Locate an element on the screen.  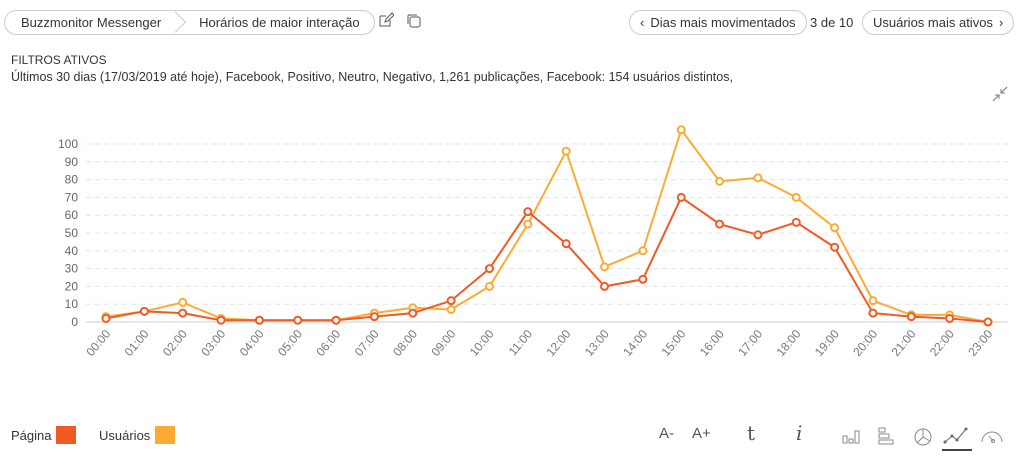
y-tick-label: 50 is located at coordinates (72, 233).